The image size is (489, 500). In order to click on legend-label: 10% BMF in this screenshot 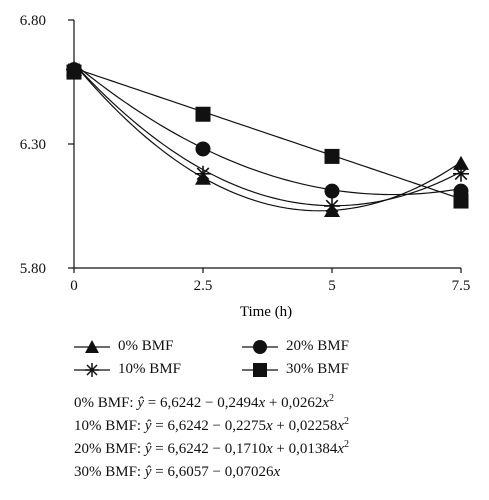, I will do `click(149, 369)`.